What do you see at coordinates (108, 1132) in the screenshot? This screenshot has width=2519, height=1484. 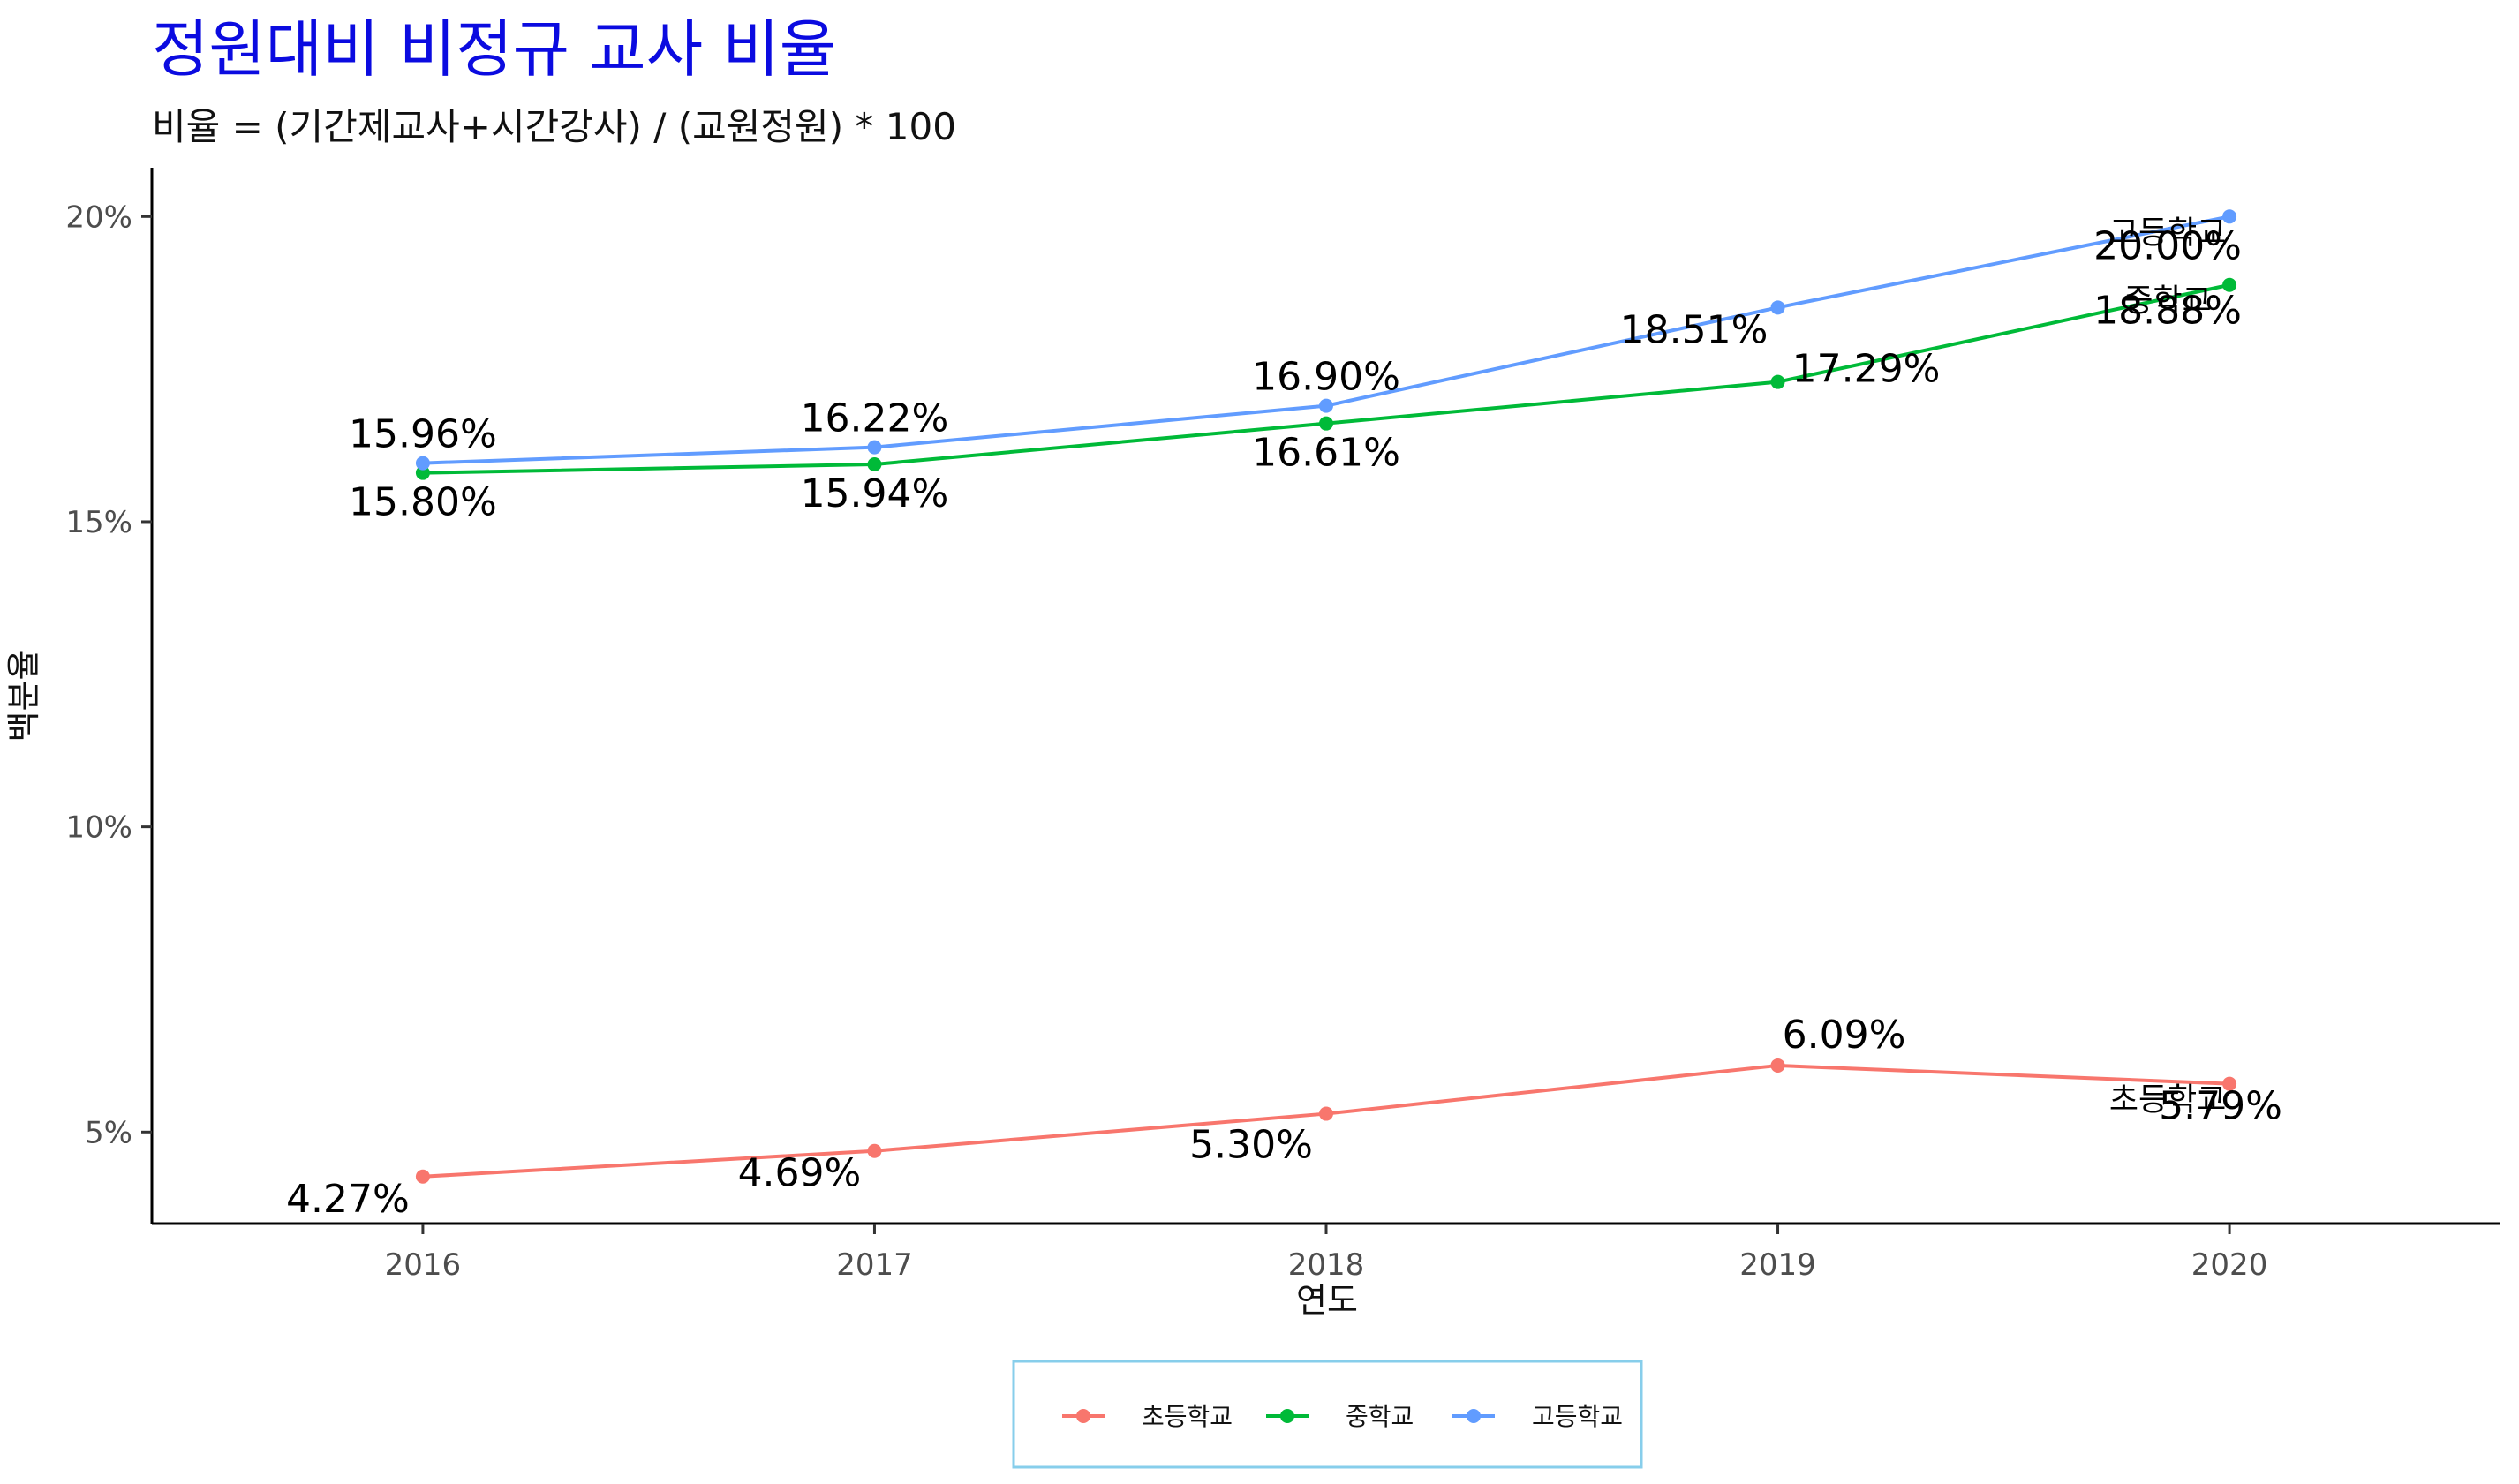 I see `y-tick-label: 5%` at bounding box center [108, 1132].